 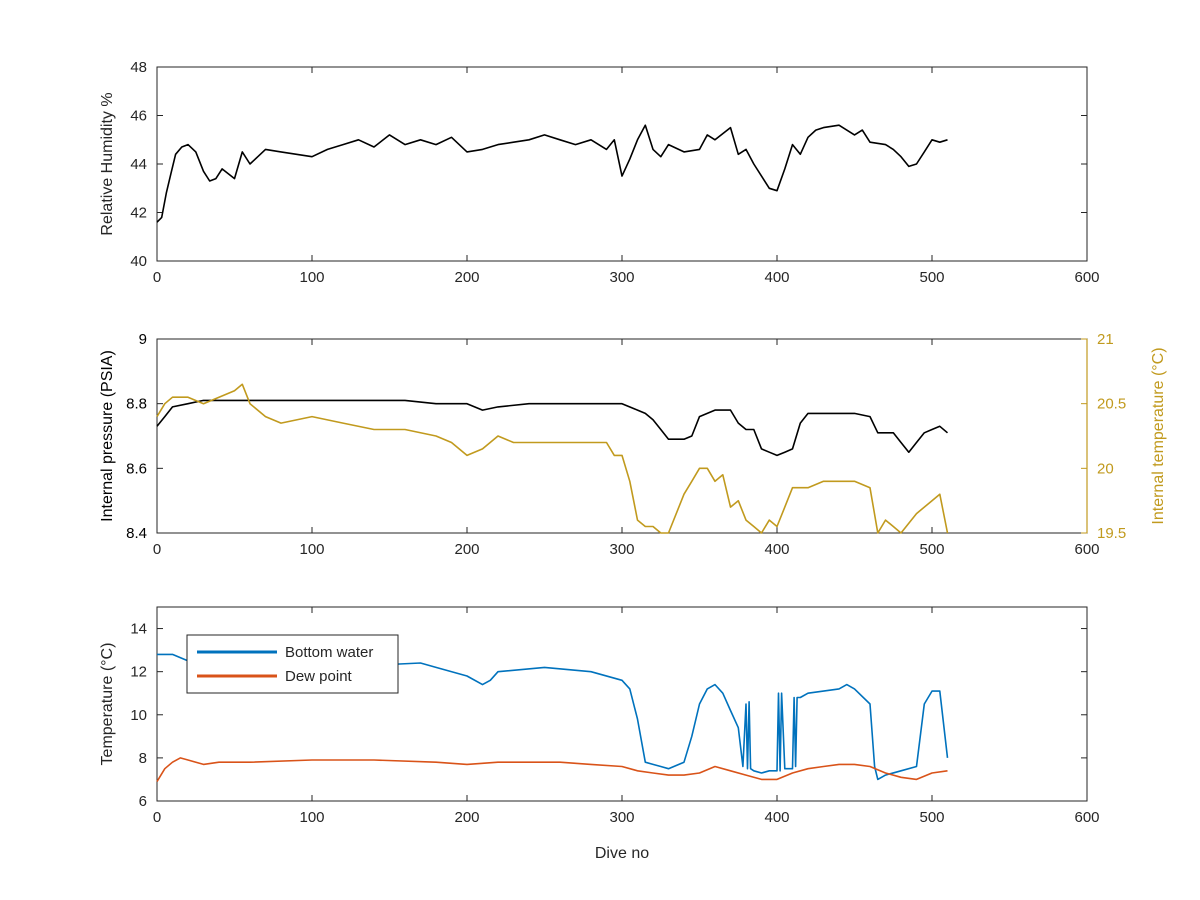 What do you see at coordinates (1105, 468) in the screenshot?
I see `y2-tick-label: 20` at bounding box center [1105, 468].